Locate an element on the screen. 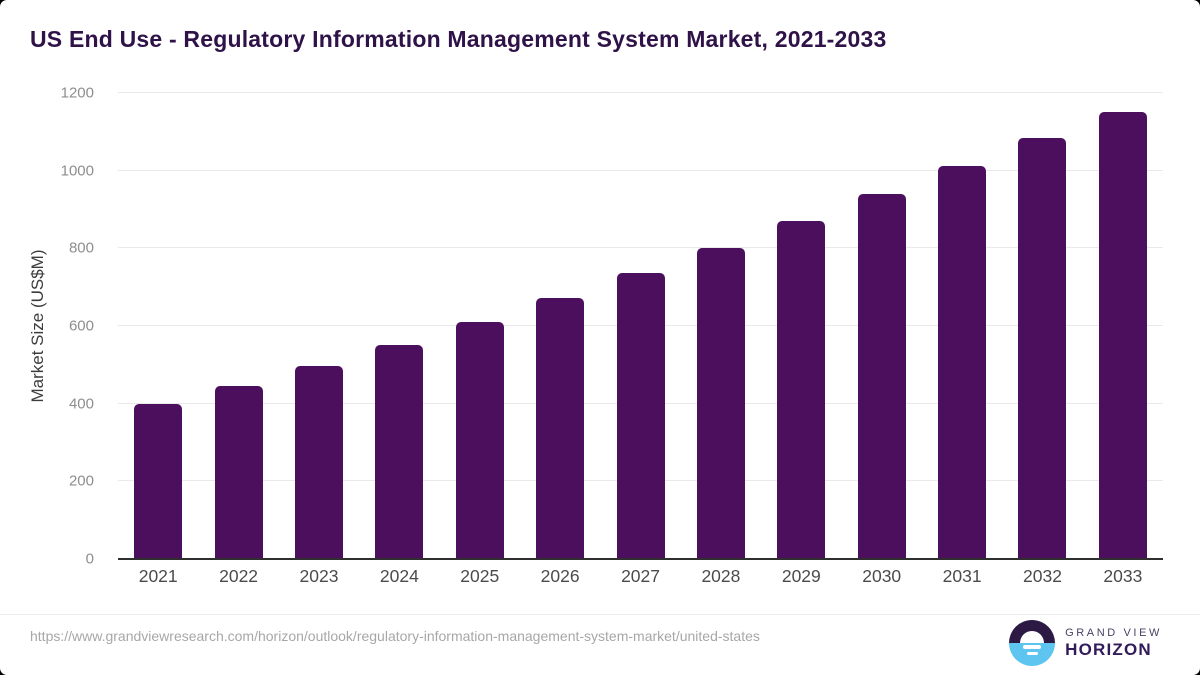  bar-2026 is located at coordinates (560, 428).